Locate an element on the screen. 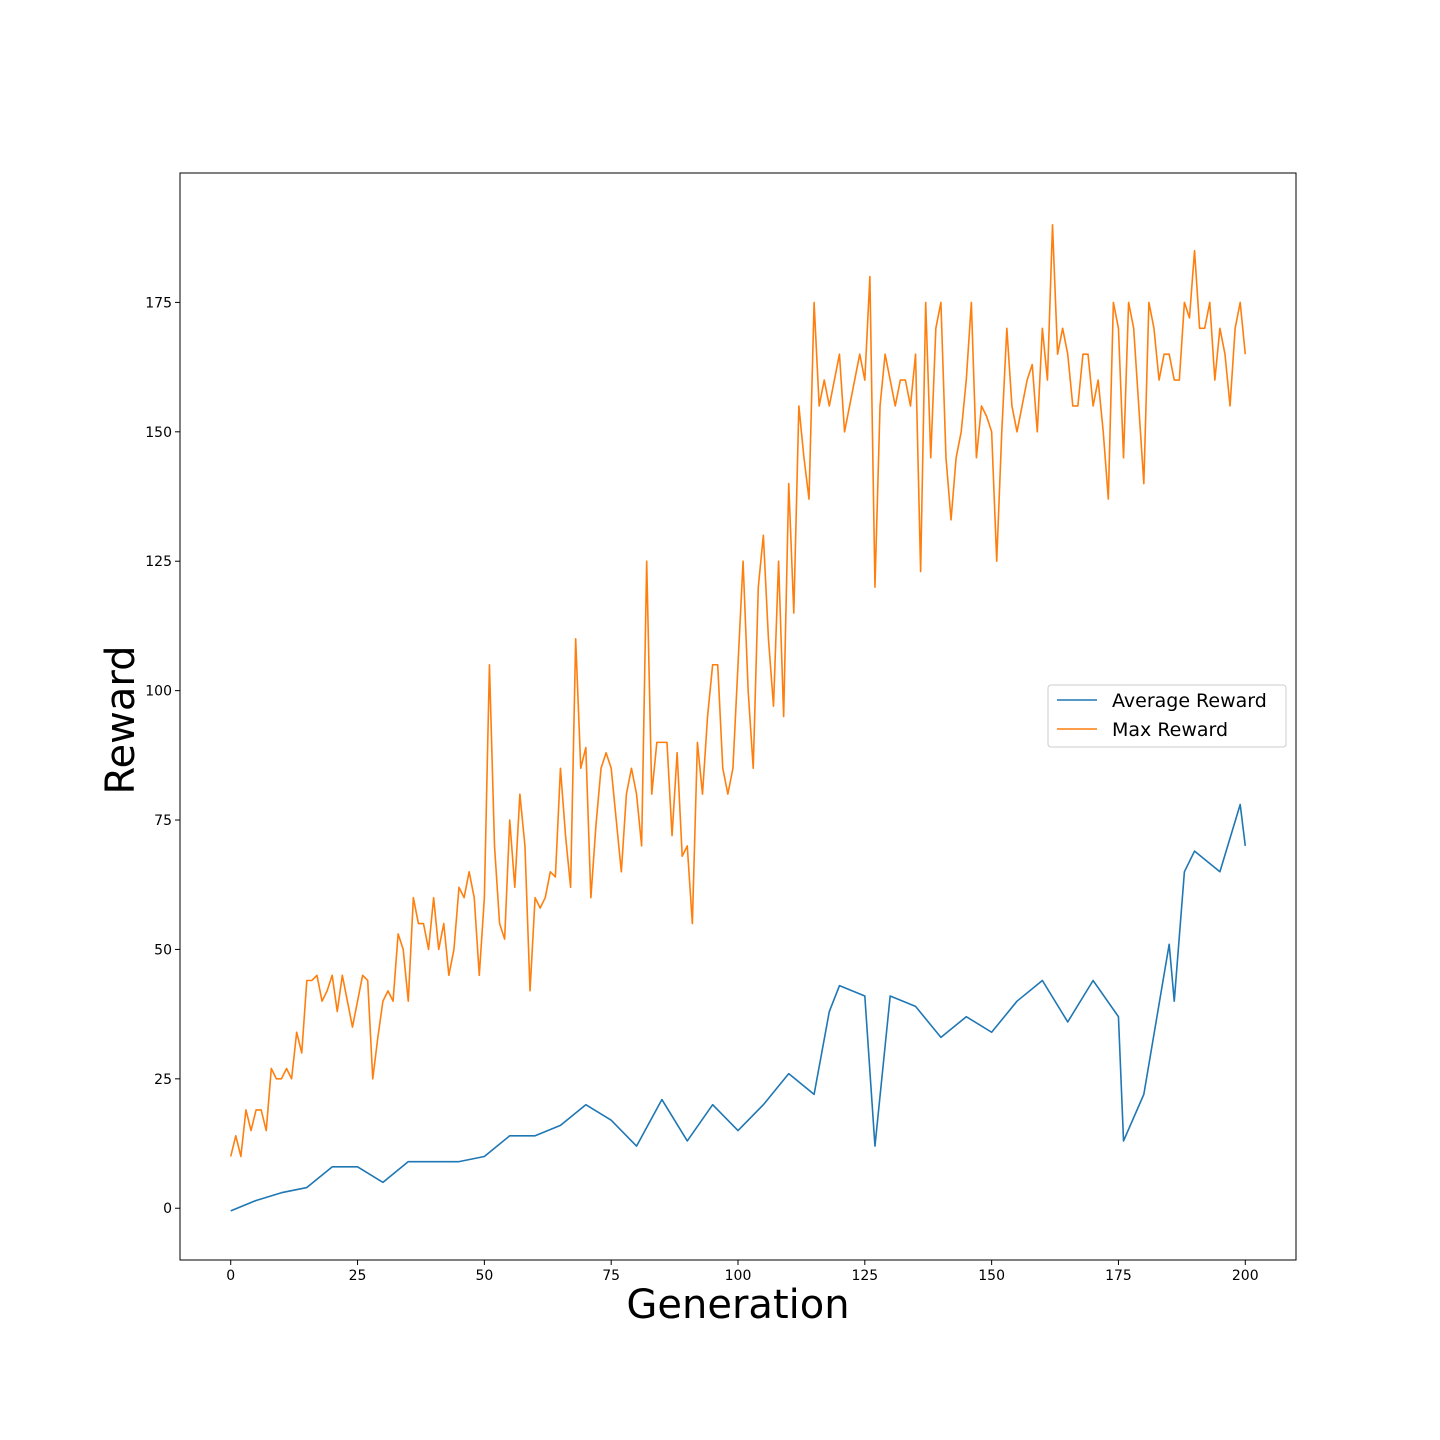 The height and width of the screenshot is (1440, 1440). x-tick-label: 50 is located at coordinates (484, 1276).